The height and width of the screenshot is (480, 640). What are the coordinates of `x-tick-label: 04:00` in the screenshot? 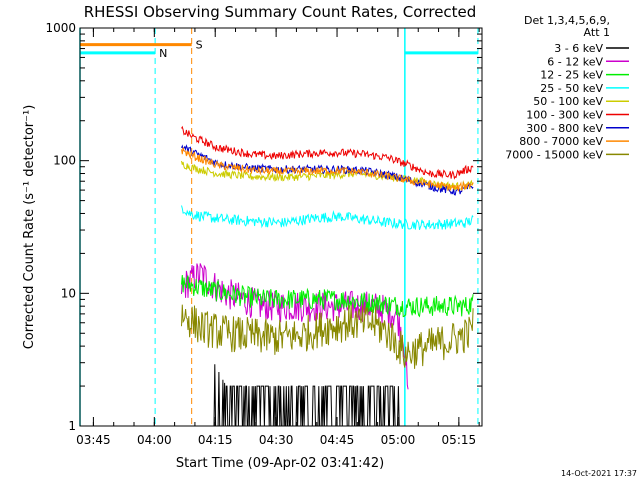 It's located at (154, 440).